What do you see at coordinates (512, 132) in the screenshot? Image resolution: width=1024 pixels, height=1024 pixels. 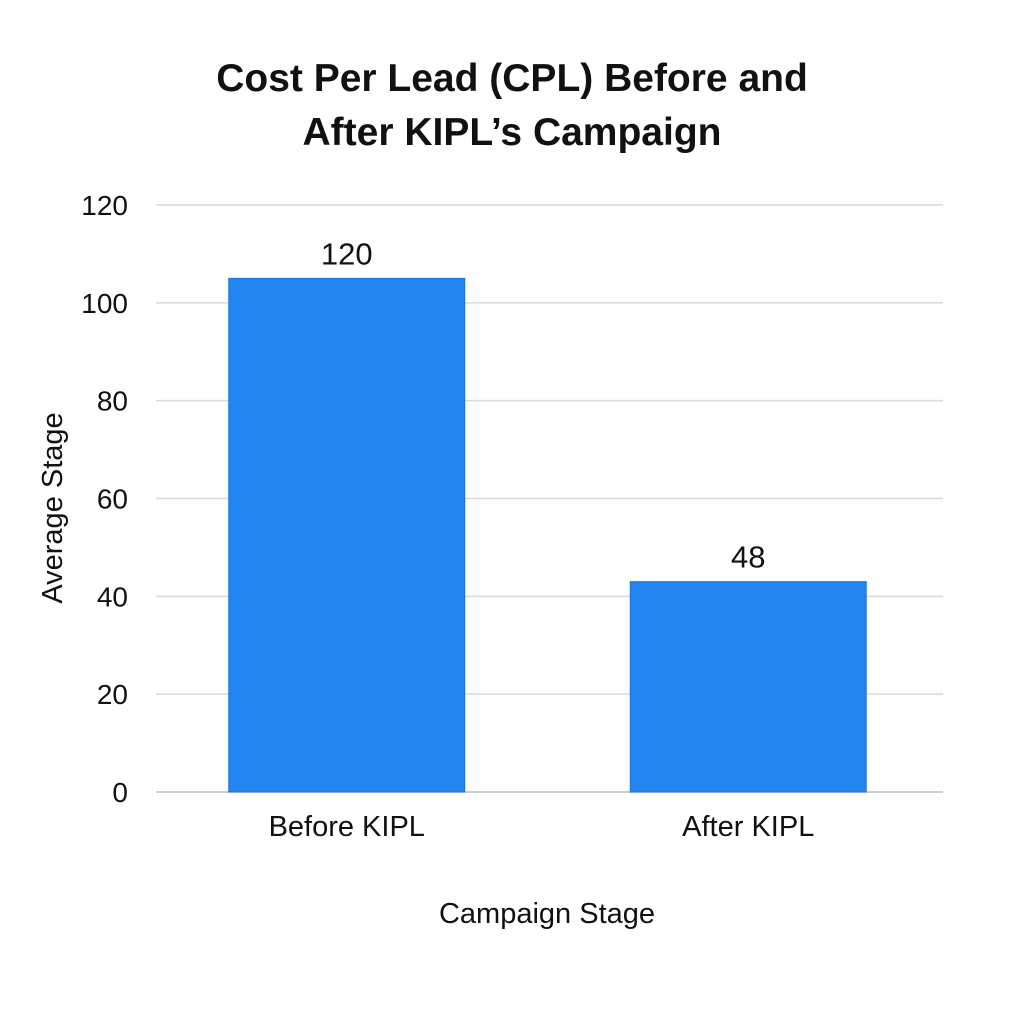 I see `chart-title-line-2: After KIPL’s Campaign` at bounding box center [512, 132].